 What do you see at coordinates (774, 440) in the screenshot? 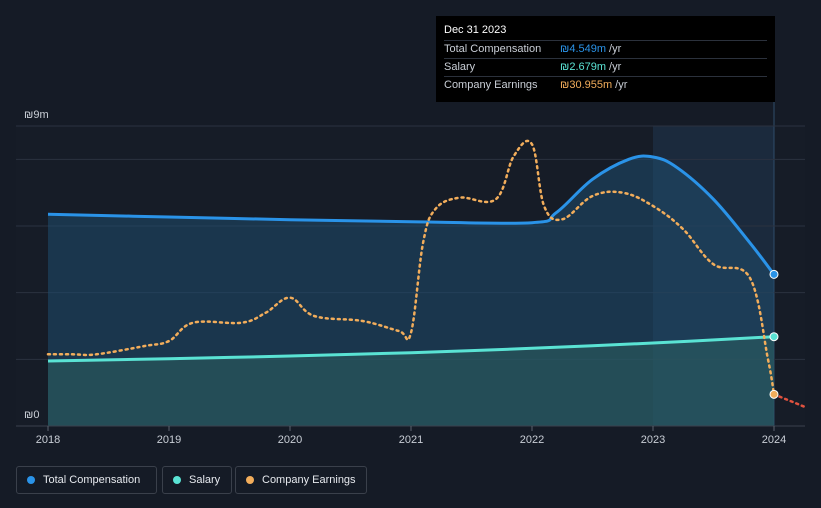
I see `x-tick-label: 2024` at bounding box center [774, 440].